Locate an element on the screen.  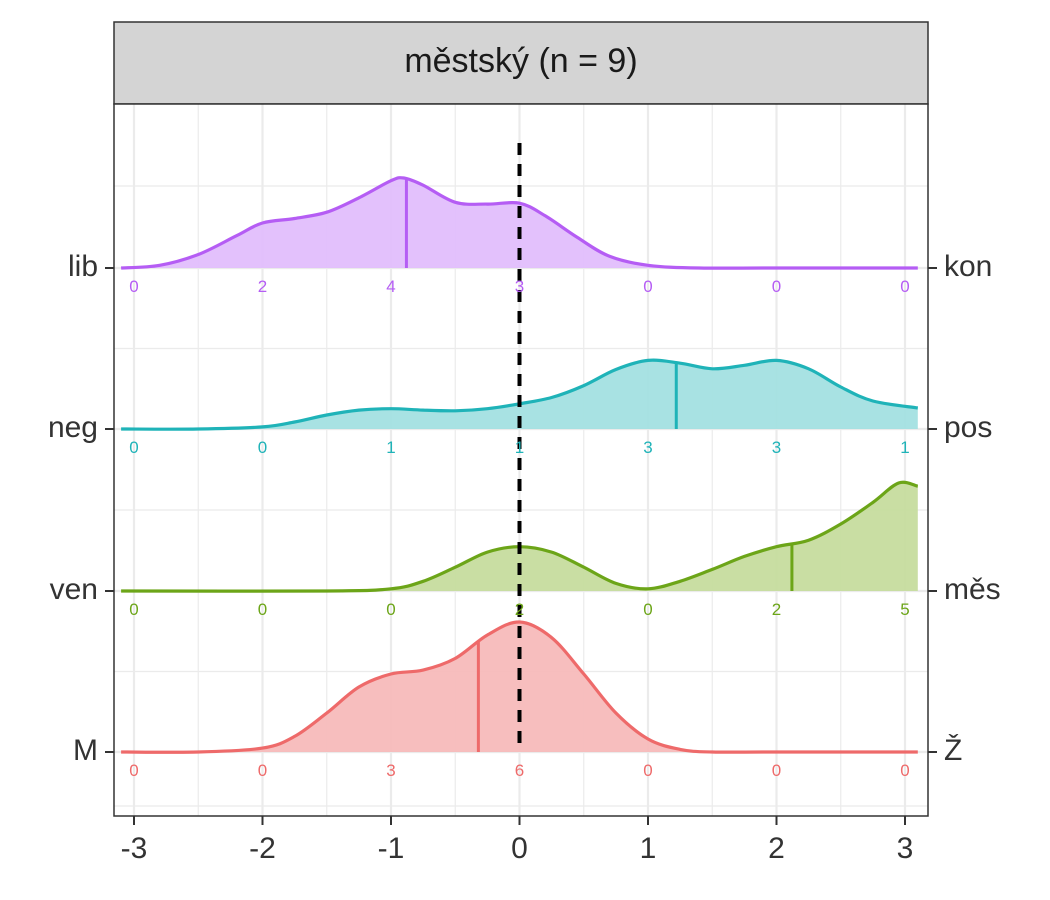
density-line-neg is located at coordinates (520, 394).